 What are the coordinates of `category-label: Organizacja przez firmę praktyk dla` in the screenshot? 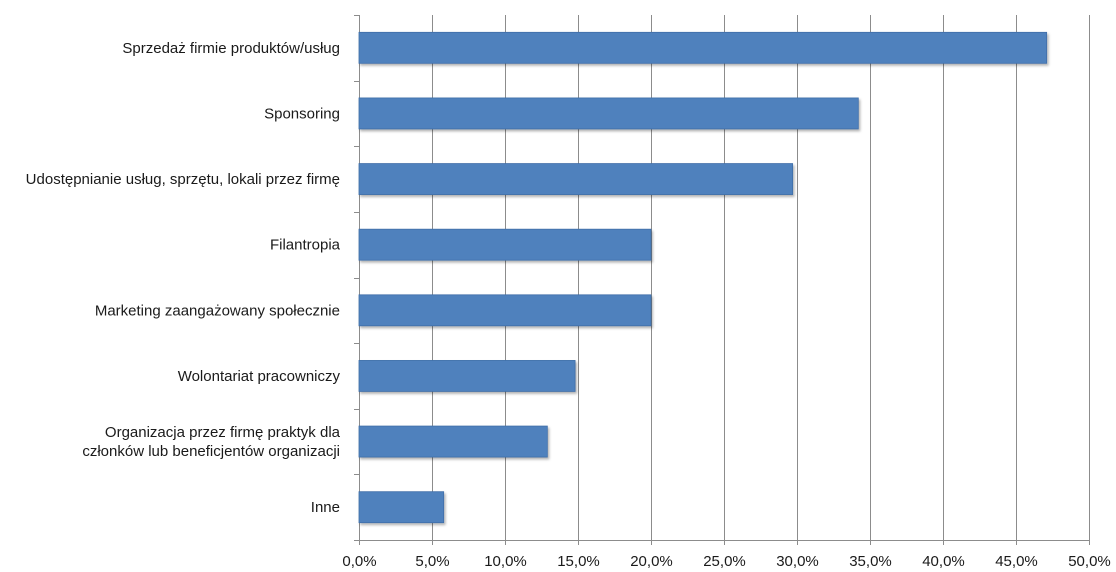 It's located at (223, 432).